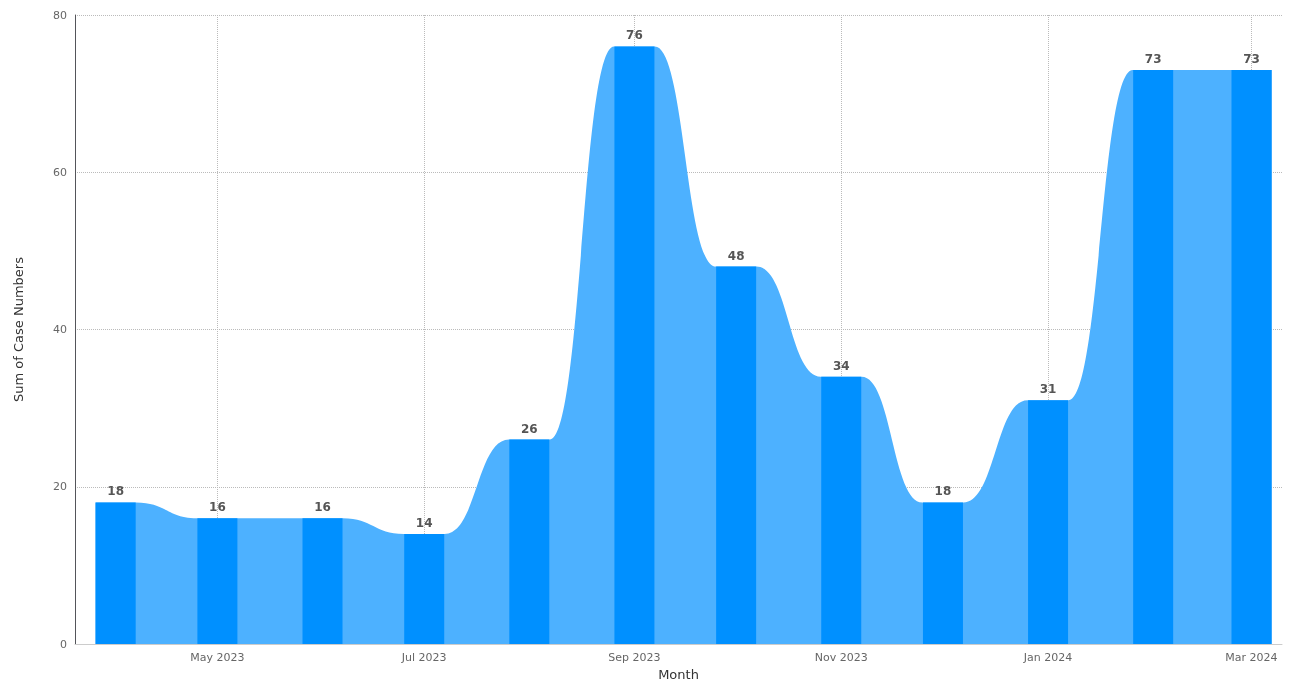  What do you see at coordinates (529, 428) in the screenshot?
I see `data-label: 26` at bounding box center [529, 428].